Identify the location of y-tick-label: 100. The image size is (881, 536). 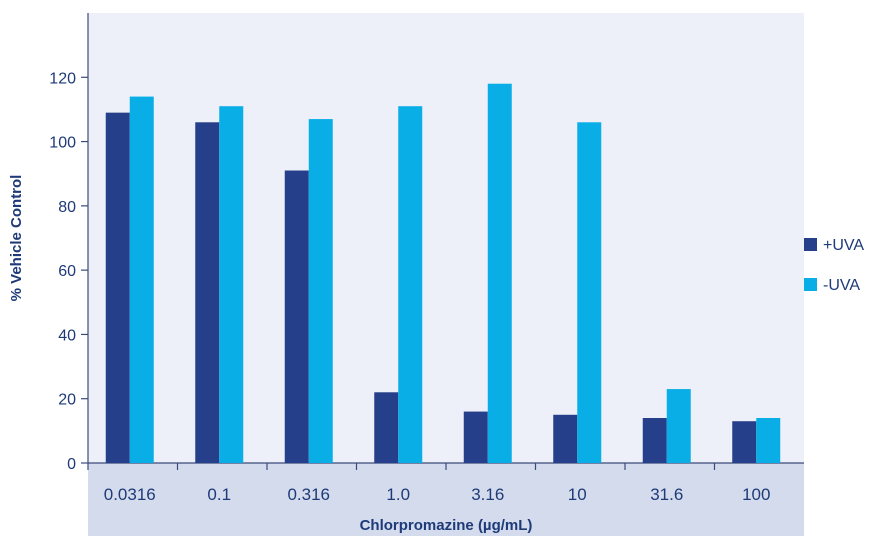
(62, 143).